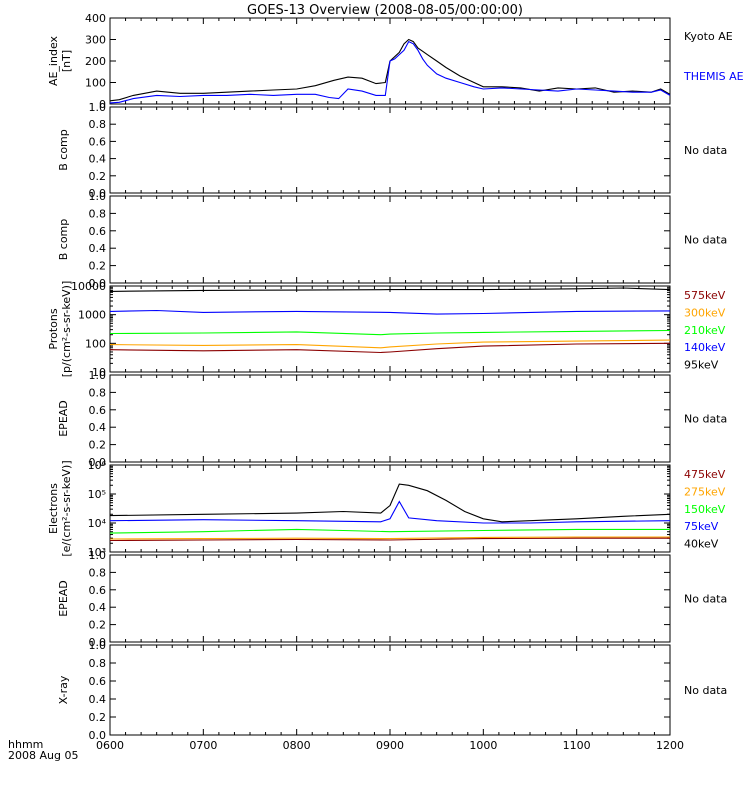 The height and width of the screenshot is (804, 750). Describe the element at coordinates (705, 474) in the screenshot. I see `legend-entry: 475keV` at that location.